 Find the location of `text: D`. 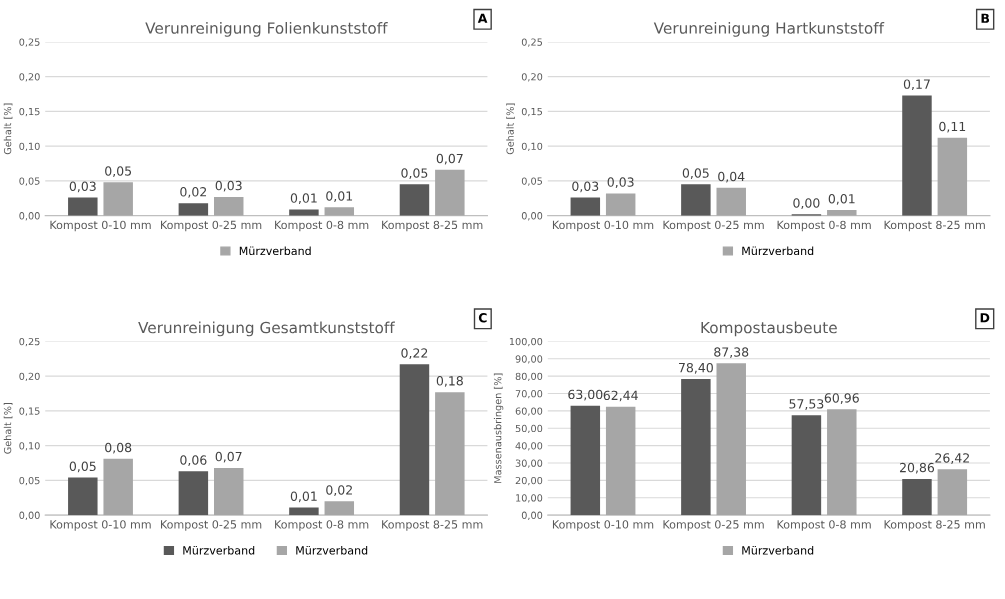

text: D is located at coordinates (985, 318).